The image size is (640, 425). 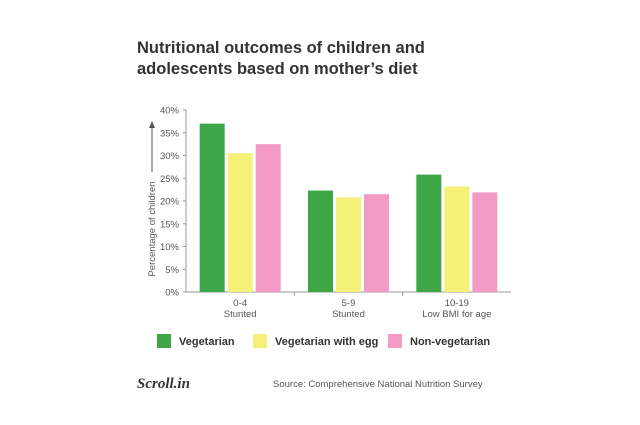 I want to click on x-category-label: 10-19, so click(x=457, y=303).